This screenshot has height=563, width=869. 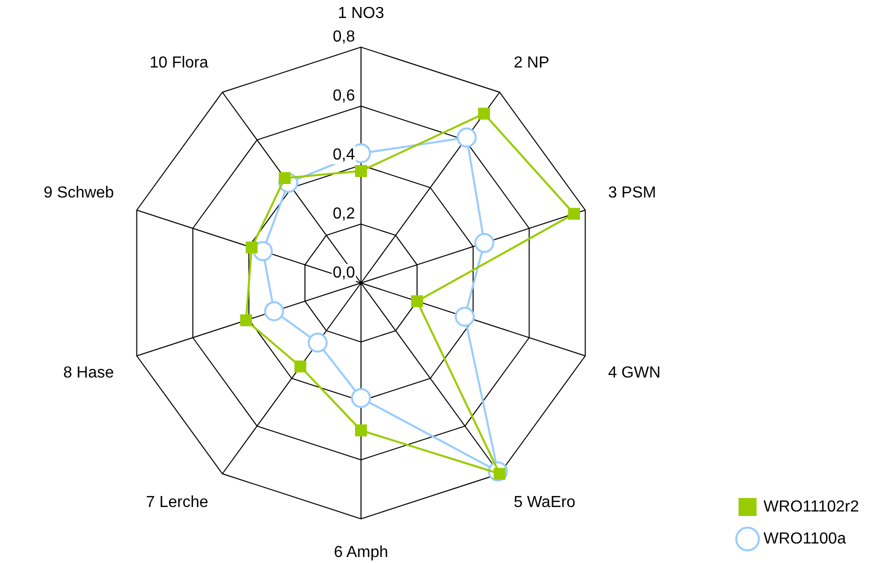 What do you see at coordinates (344, 155) in the screenshot?
I see `y-tick-label: 0,4` at bounding box center [344, 155].